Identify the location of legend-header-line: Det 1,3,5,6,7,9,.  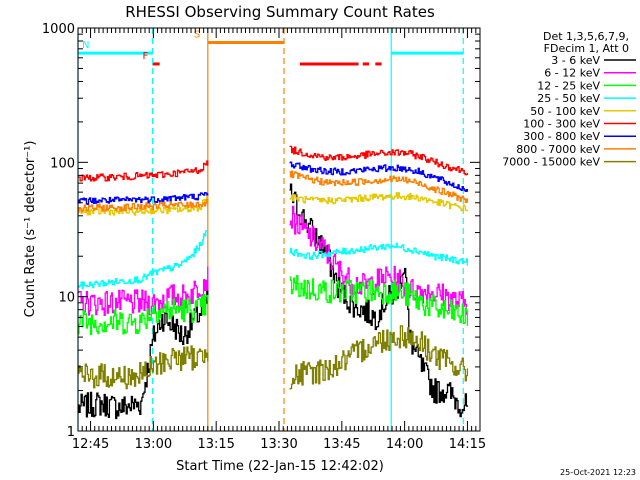
(586, 36).